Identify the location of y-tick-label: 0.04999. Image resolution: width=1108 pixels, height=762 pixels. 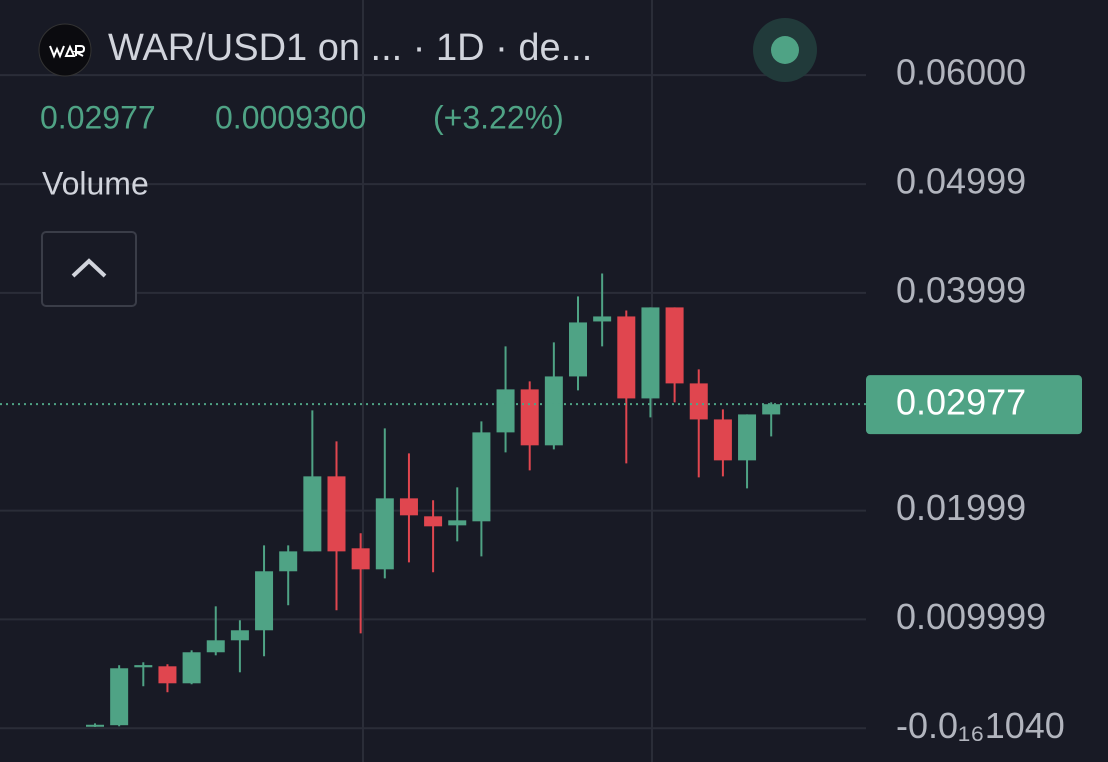
(961, 181).